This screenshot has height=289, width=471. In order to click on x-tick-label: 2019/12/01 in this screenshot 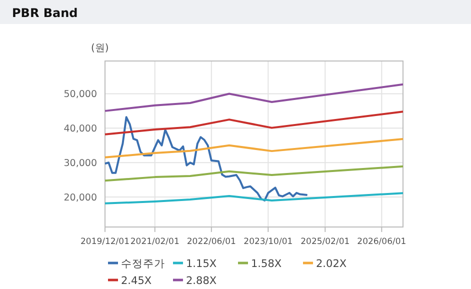, I will do `click(105, 242)`.